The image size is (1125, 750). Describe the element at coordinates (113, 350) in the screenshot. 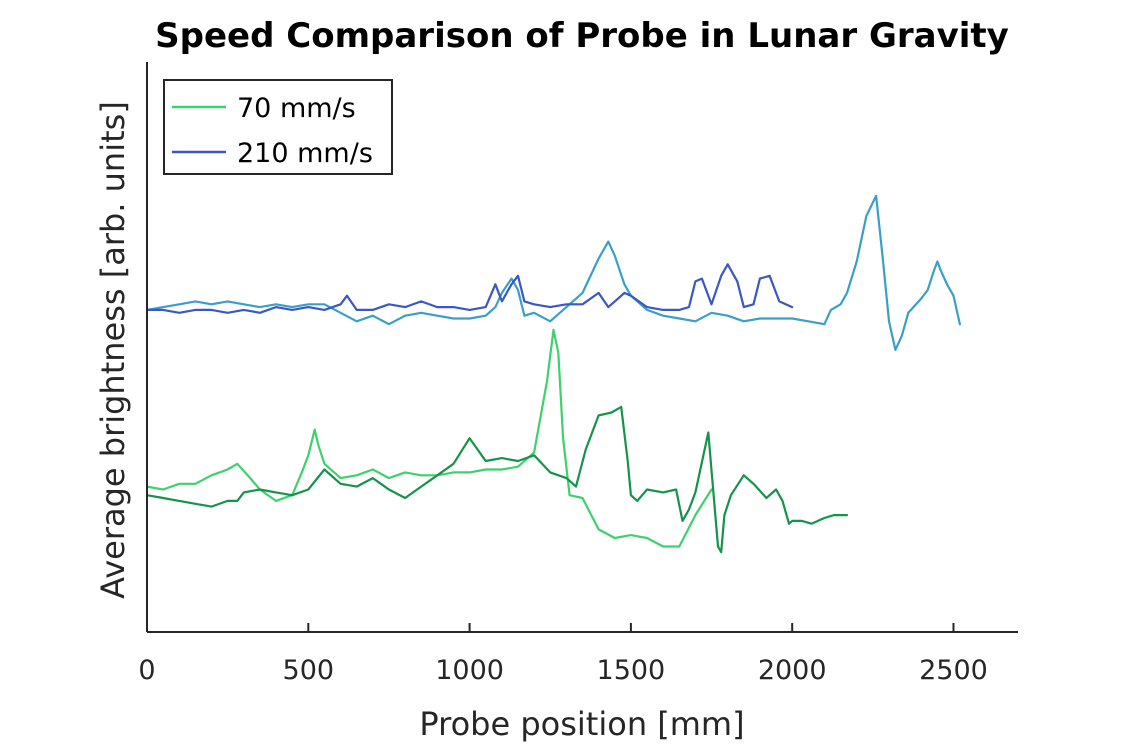

I see `y-axis-label: Average brightness [arb. units]` at that location.